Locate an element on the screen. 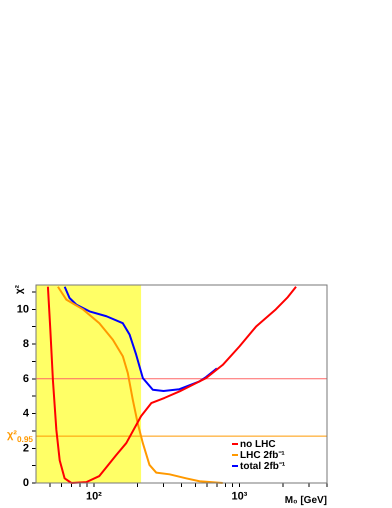  y-axis-title: χ² is located at coordinates (19, 289).